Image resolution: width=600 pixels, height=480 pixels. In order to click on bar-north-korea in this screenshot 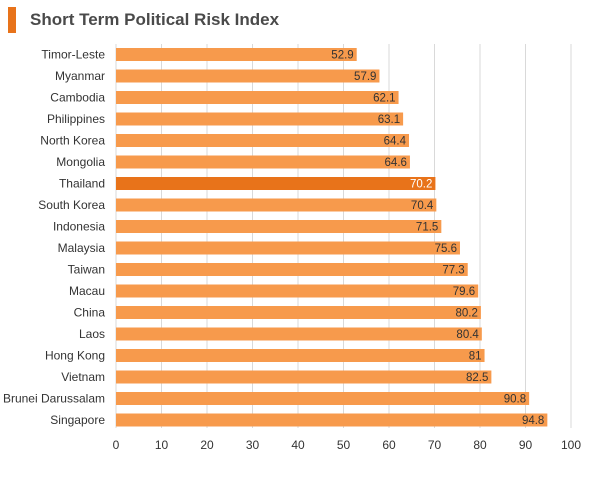, I will do `click(263, 140)`.